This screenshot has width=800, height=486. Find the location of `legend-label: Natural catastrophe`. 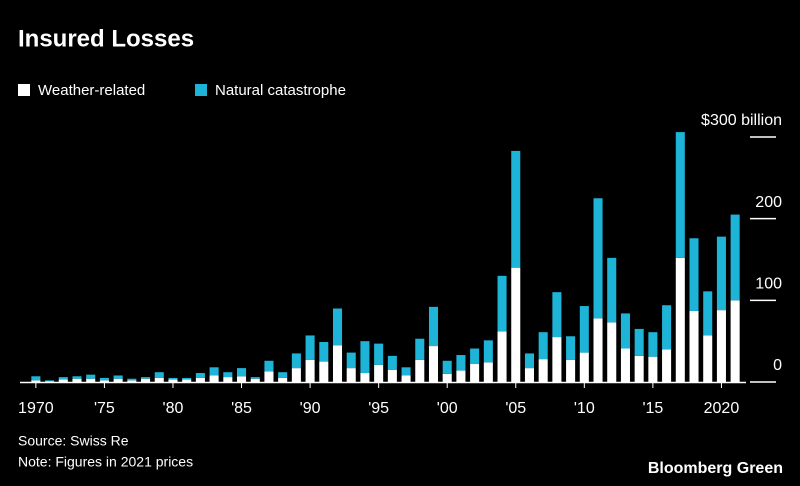

legend-label: Natural catastrophe is located at coordinates (280, 90).